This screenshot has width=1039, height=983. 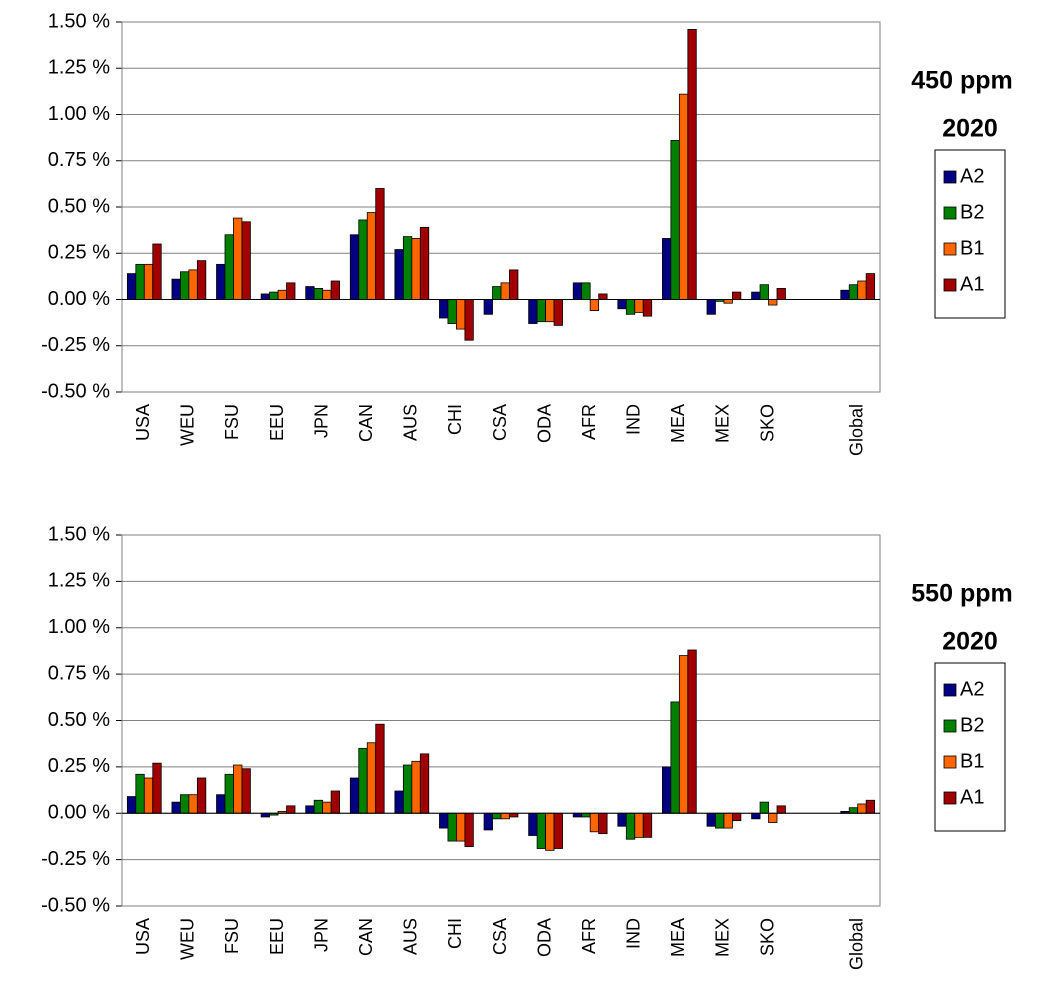 What do you see at coordinates (972, 284) in the screenshot?
I see `legend-label: A1` at bounding box center [972, 284].